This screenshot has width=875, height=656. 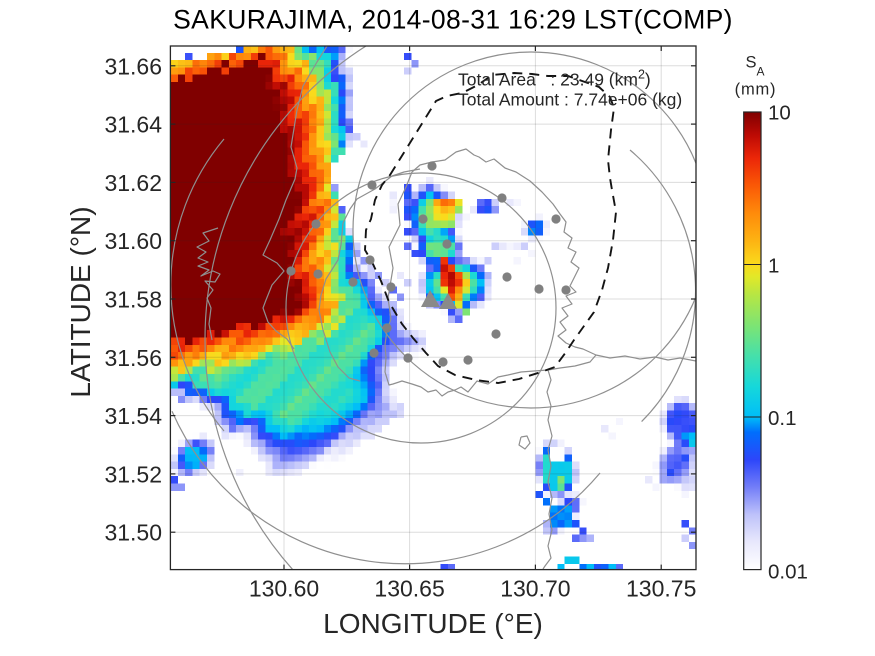 What do you see at coordinates (133, 125) in the screenshot?
I see `svg-text: 31.64` at bounding box center [133, 125].